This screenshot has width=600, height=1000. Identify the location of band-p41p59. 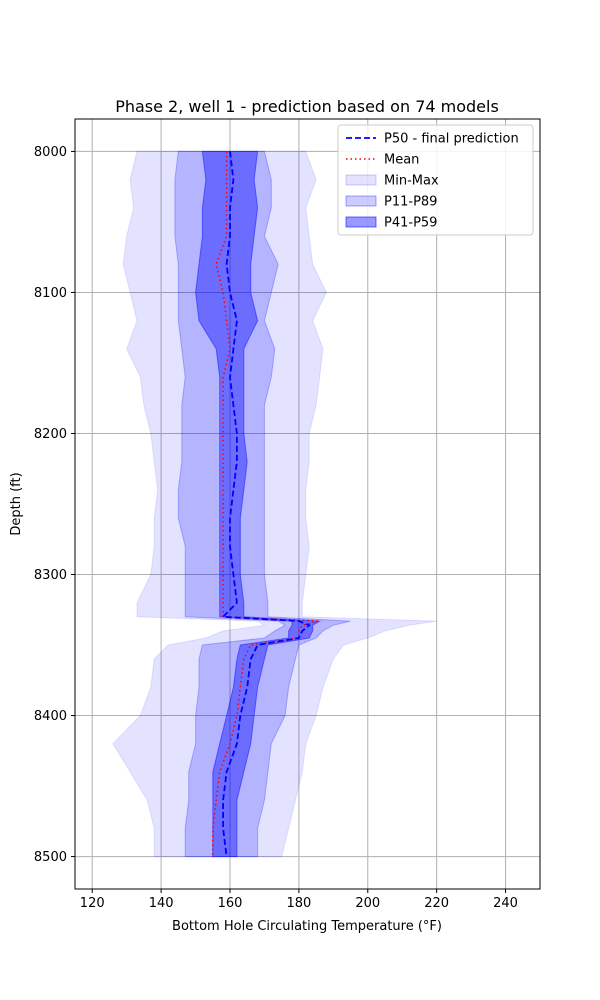
(258, 504).